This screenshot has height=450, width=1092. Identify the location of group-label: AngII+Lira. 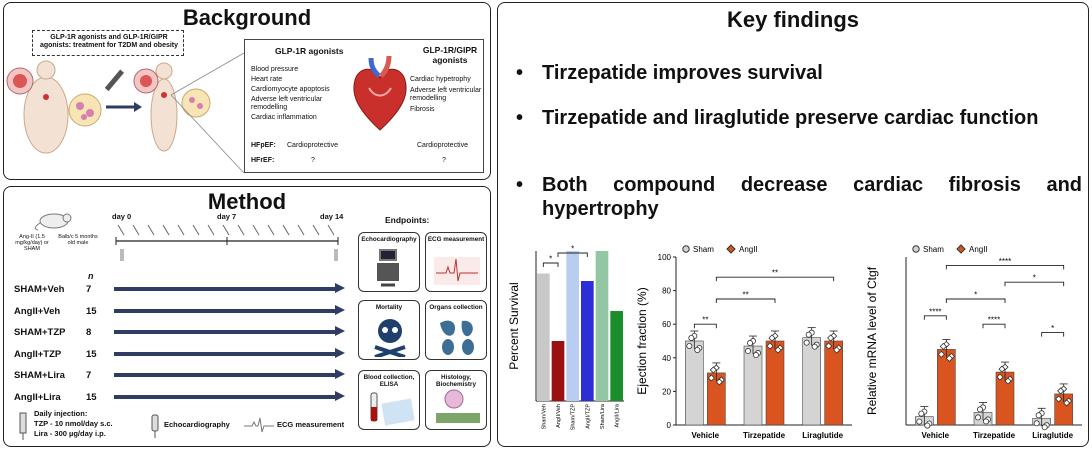
(37, 397).